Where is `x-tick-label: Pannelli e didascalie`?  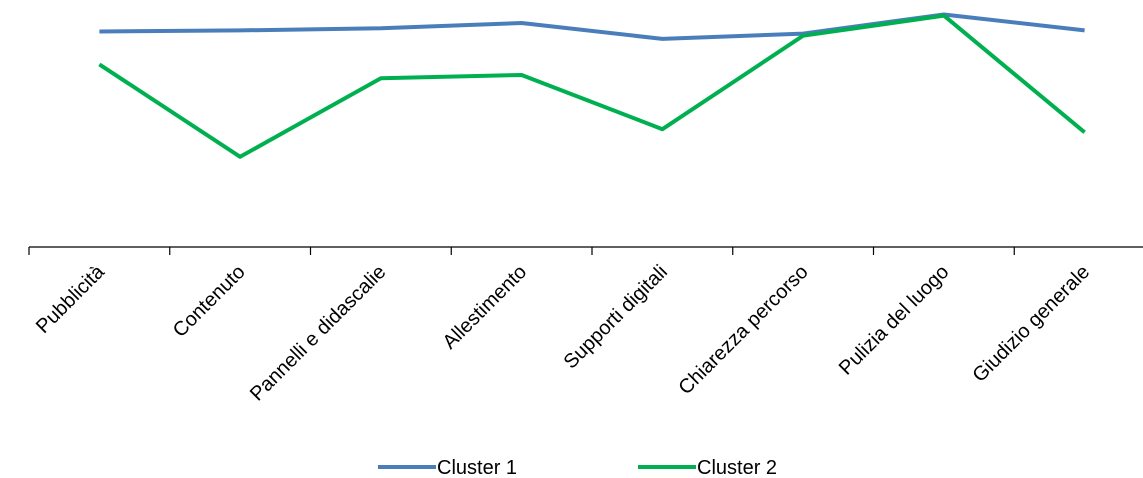 x-tick-label: Pannelli e didascalie is located at coordinates (318, 333).